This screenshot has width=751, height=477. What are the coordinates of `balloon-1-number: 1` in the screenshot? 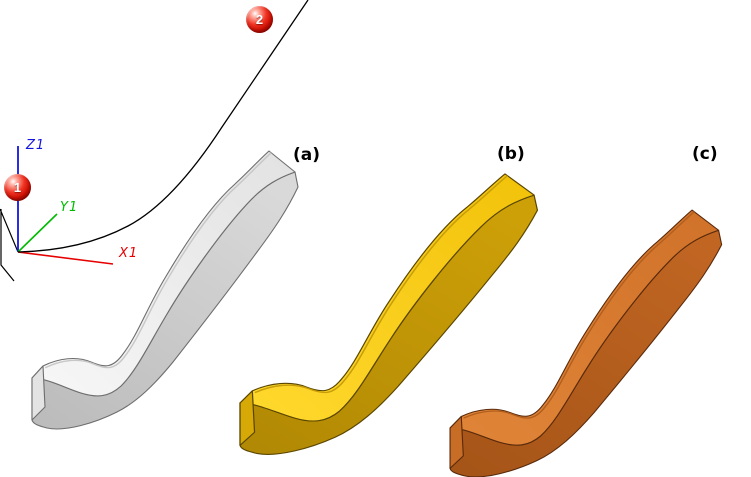 It's located at (17, 187).